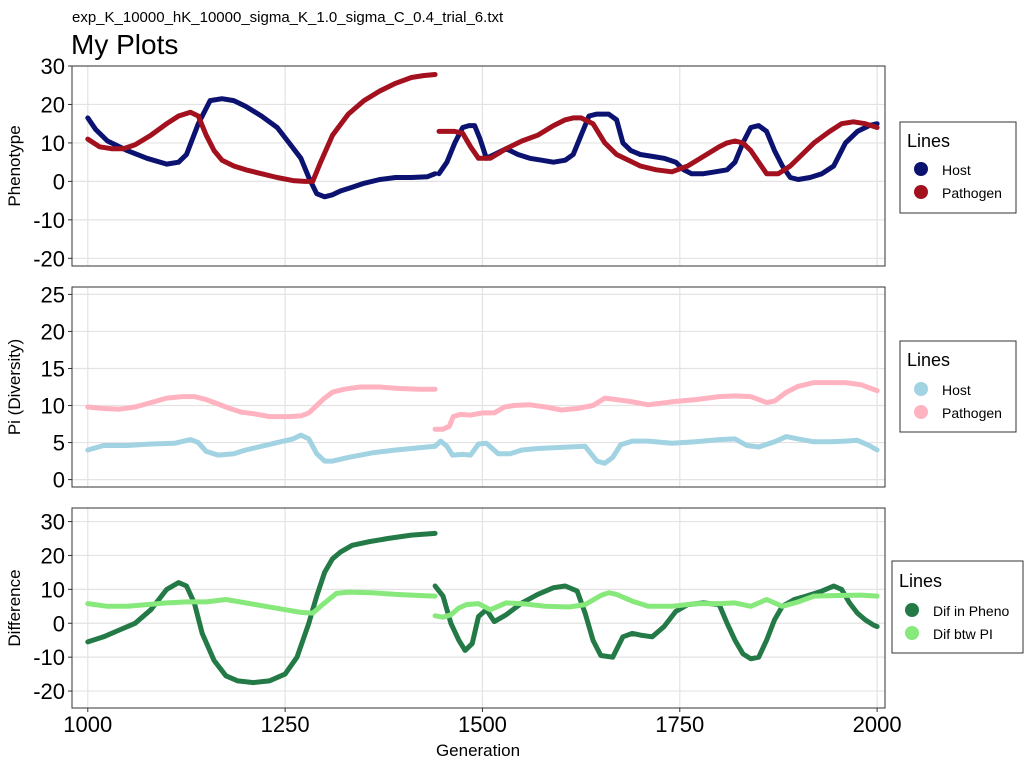 The image size is (1024, 768). What do you see at coordinates (53, 406) in the screenshot?
I see `diversity-y-tick-label: 10` at bounding box center [53, 406].